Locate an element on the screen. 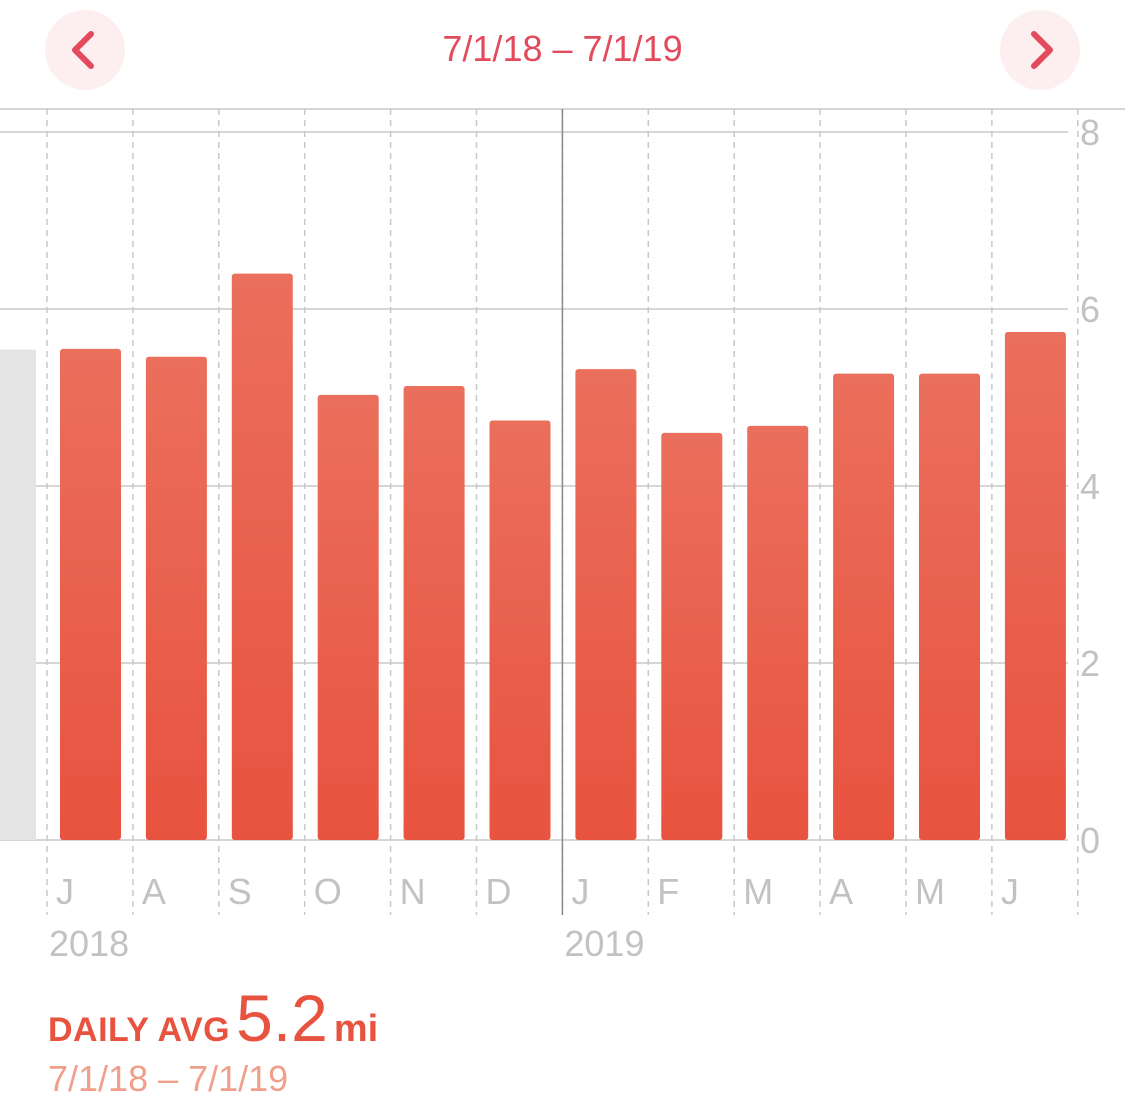 The width and height of the screenshot is (1125, 1114). bar-previous-partial is located at coordinates (18, 594).